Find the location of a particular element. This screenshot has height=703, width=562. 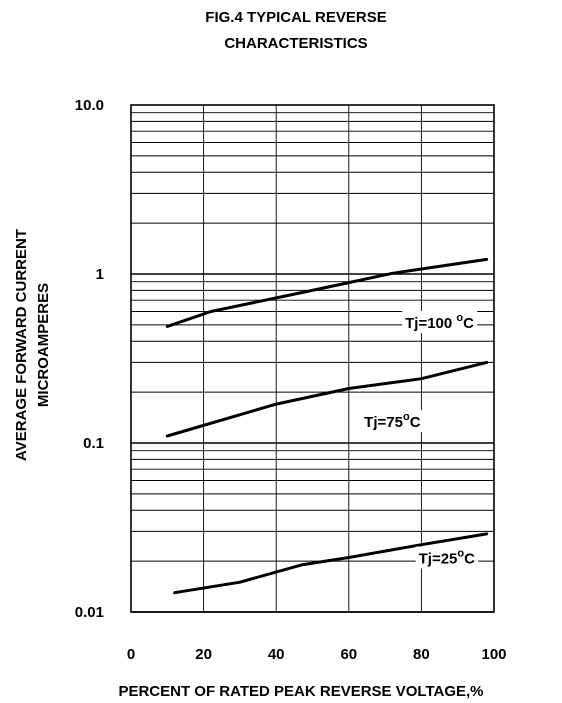

series-label-text: Tj=25oC is located at coordinates (447, 558).